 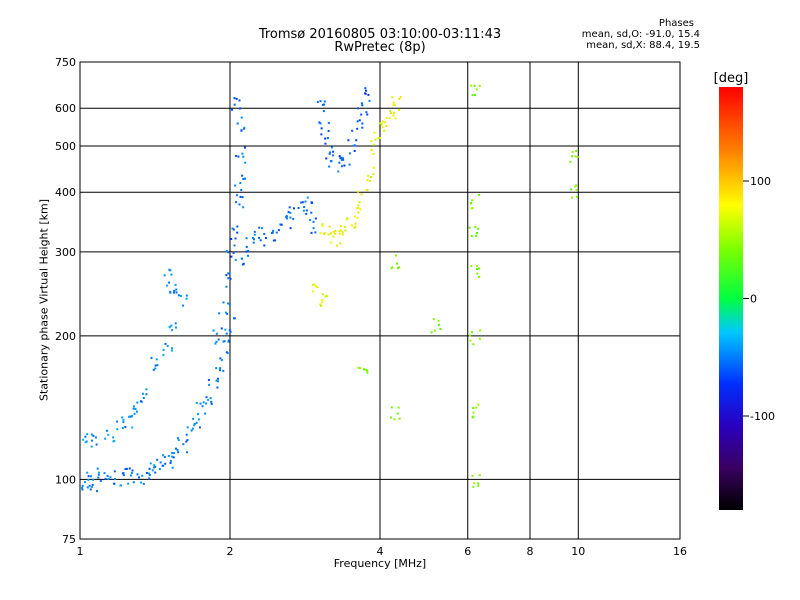 I want to click on x-tick-label: 2, so click(x=230, y=551).